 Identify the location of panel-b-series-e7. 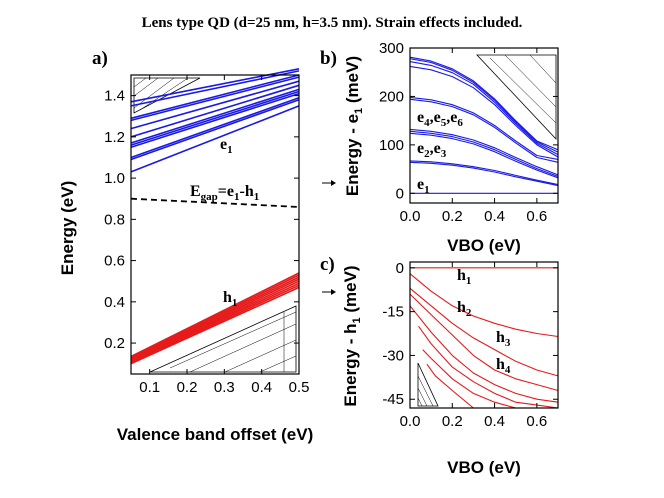
(484, 128).